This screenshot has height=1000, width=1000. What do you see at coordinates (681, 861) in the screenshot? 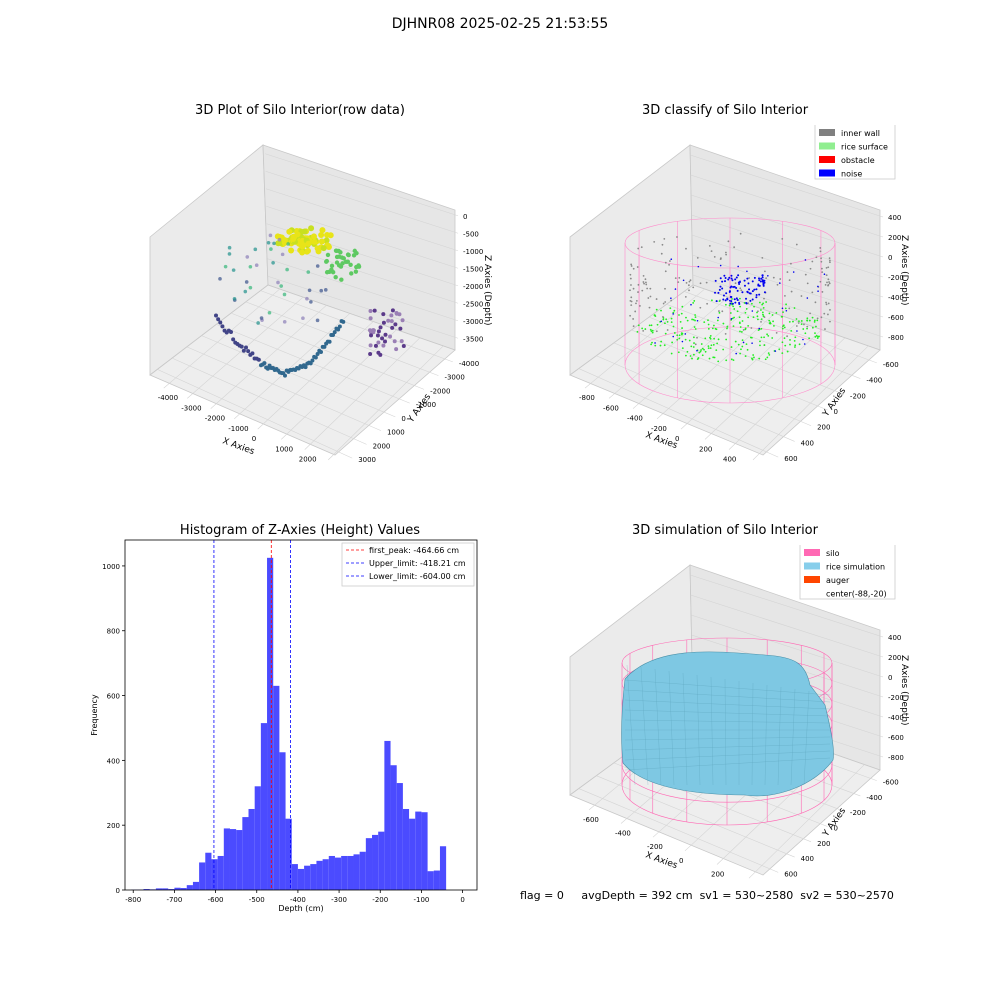
I see `x-tick-label: 0` at bounding box center [681, 861].